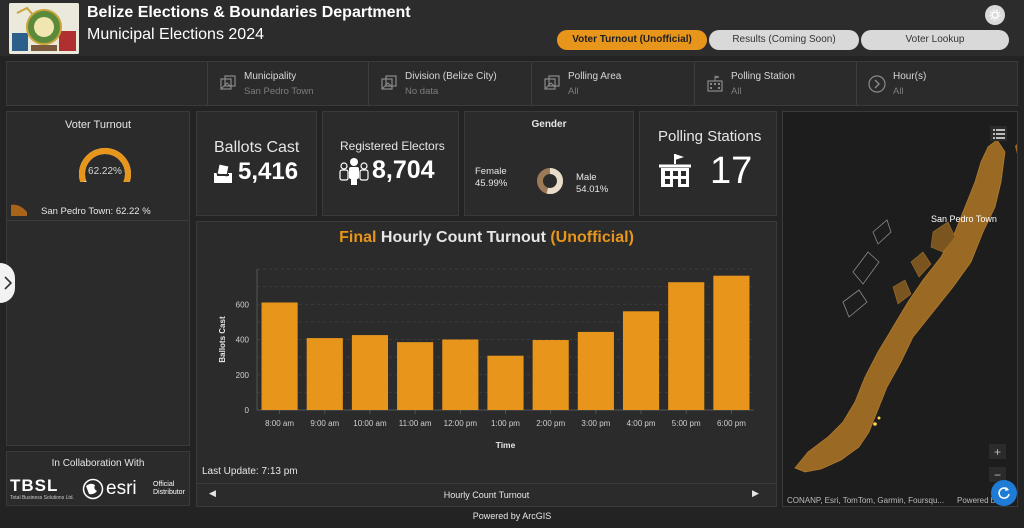  Describe the element at coordinates (550, 423) in the screenshot. I see `x-tick-label: 2:00 pm` at that location.